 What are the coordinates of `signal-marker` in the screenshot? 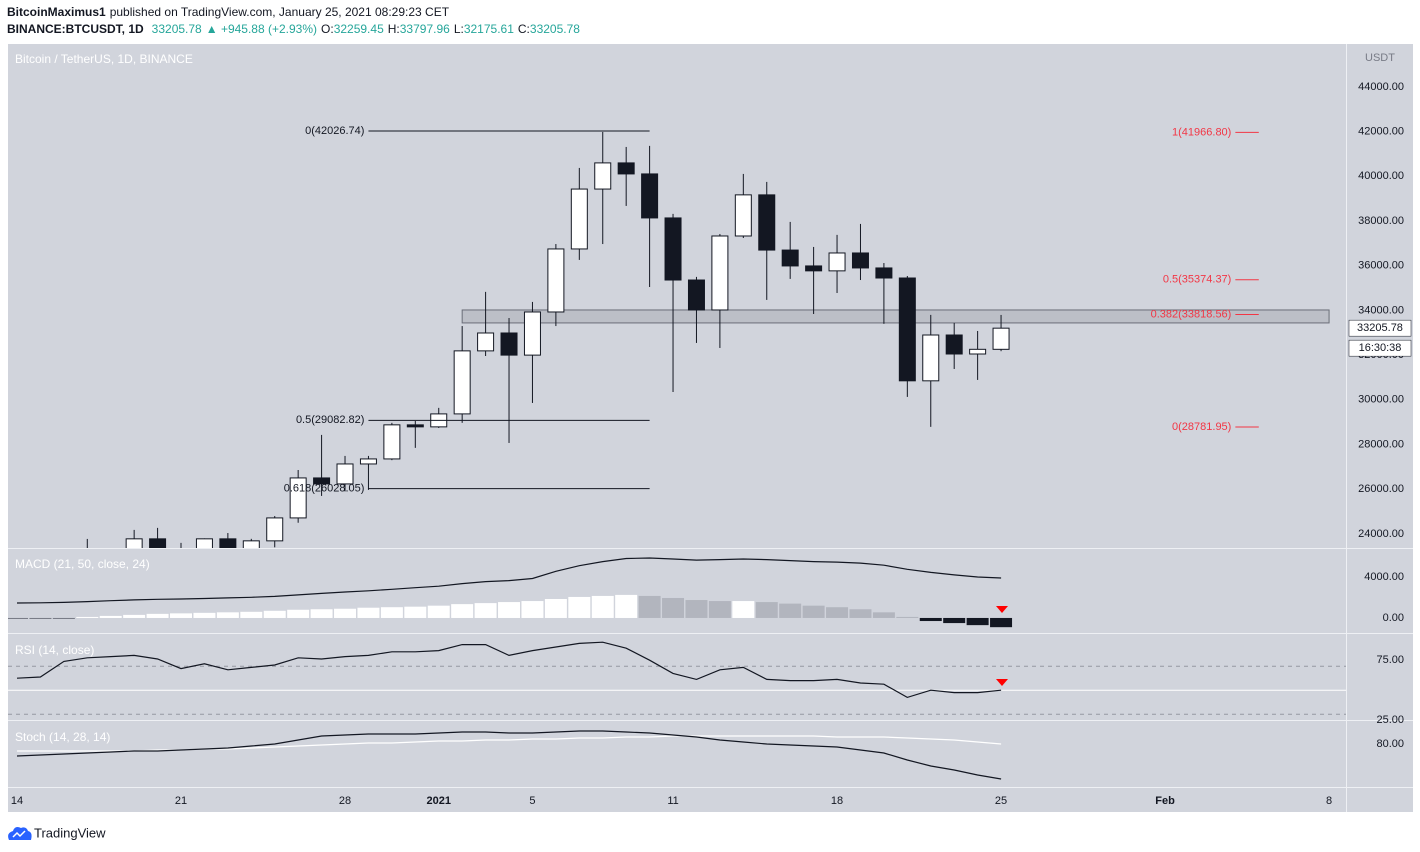 It's located at (1002, 609).